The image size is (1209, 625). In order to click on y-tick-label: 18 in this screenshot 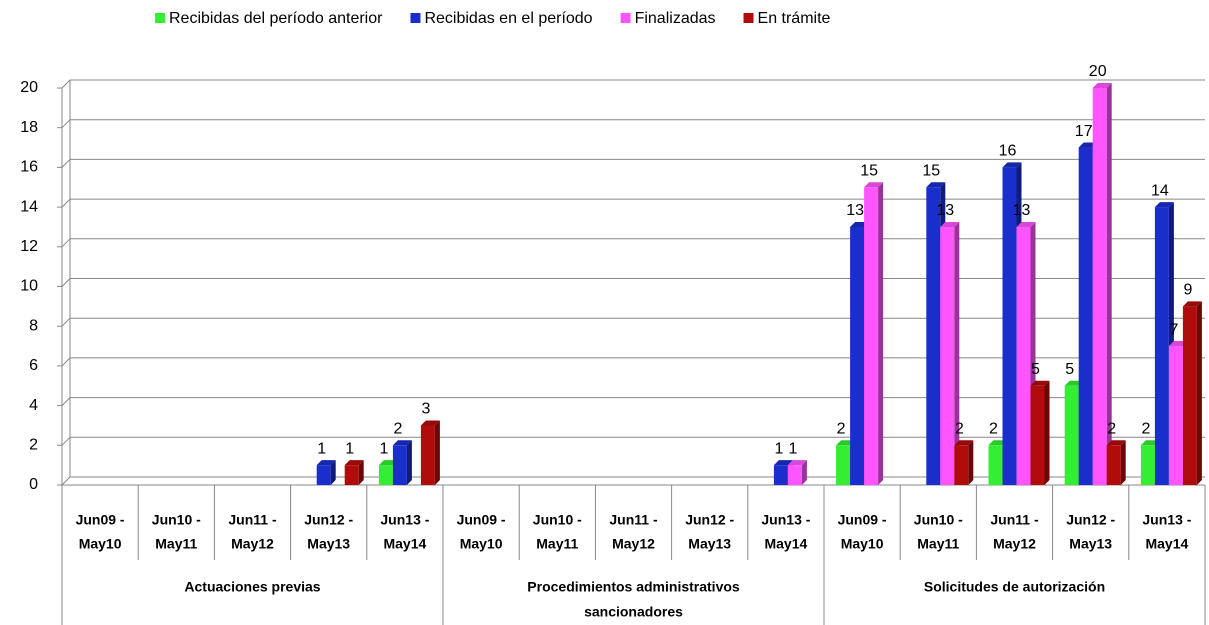, I will do `click(29, 127)`.